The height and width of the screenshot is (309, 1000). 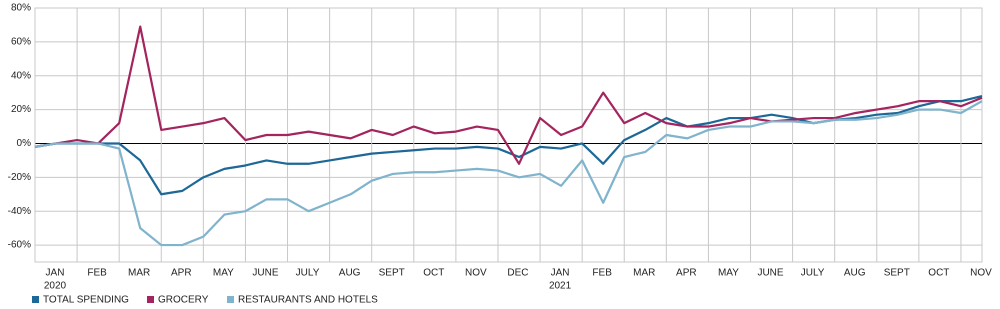 What do you see at coordinates (21, 75) in the screenshot?
I see `y-tick-label: 40%` at bounding box center [21, 75].